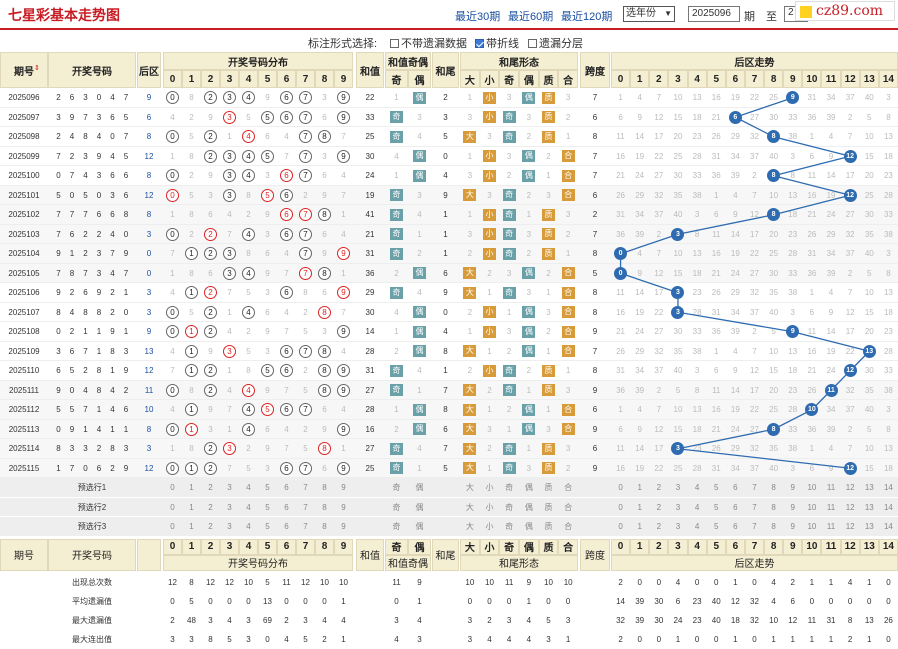 The image size is (898, 649). I want to click on link-recent-120: 最近120期, so click(587, 17).